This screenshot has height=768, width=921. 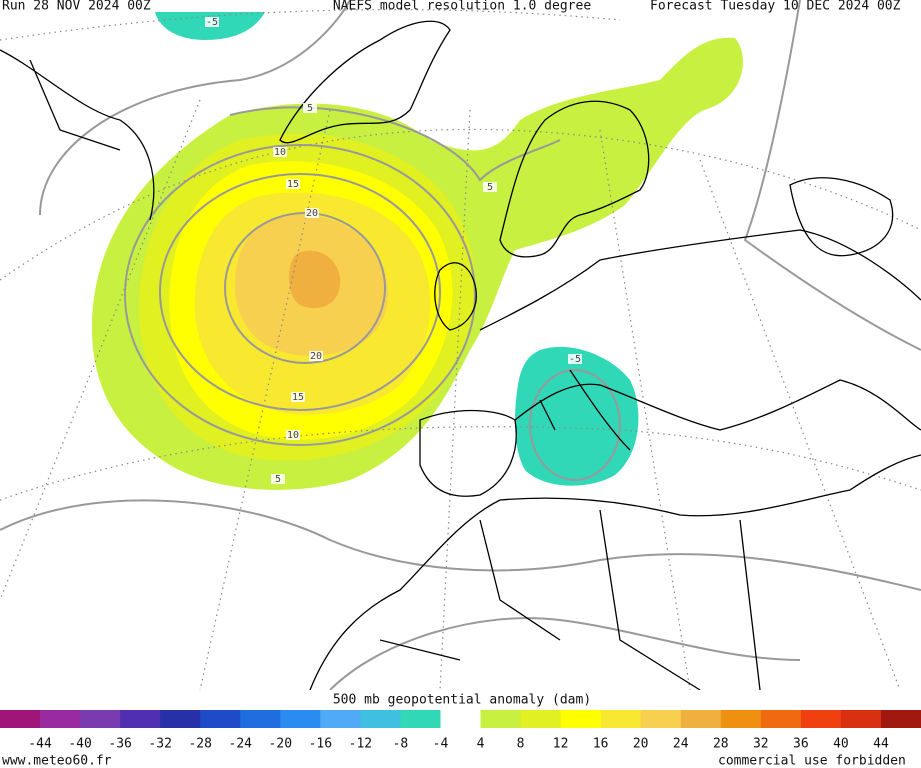 I want to click on colorbar-label: -28, so click(x=199, y=744).